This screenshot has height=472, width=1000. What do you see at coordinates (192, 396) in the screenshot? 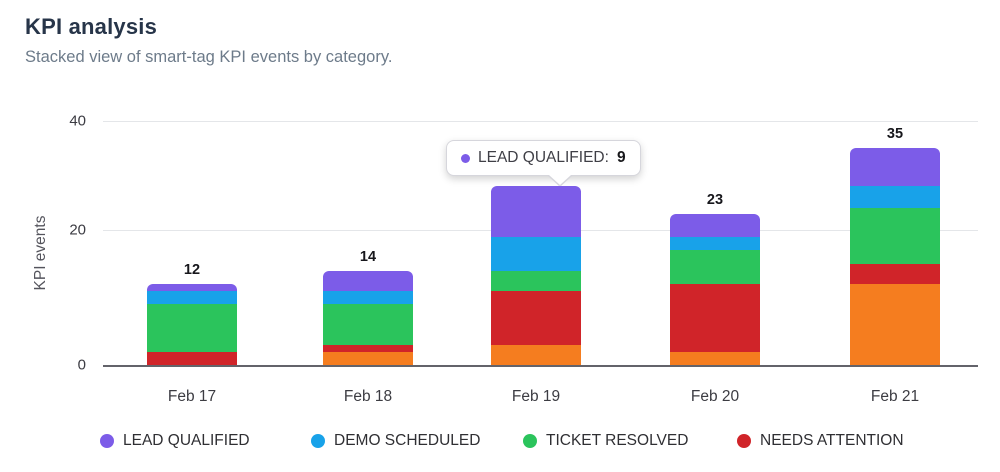
I see `x-tick-feb-17: Feb 17` at bounding box center [192, 396].